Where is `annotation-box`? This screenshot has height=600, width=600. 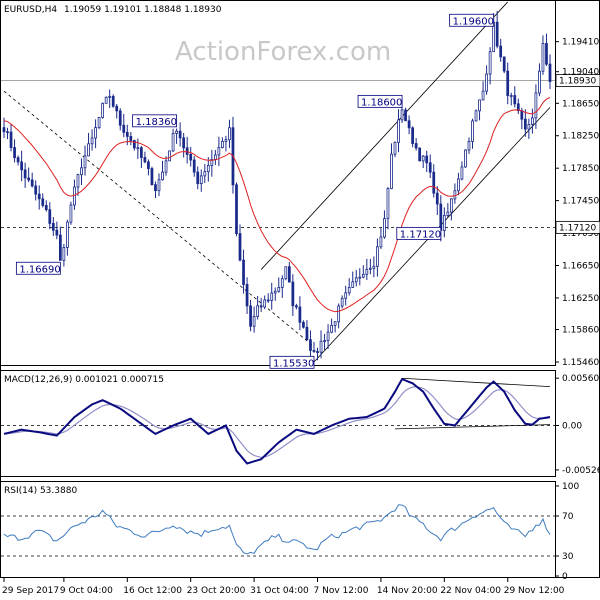 annotation-box is located at coordinates (380, 101).